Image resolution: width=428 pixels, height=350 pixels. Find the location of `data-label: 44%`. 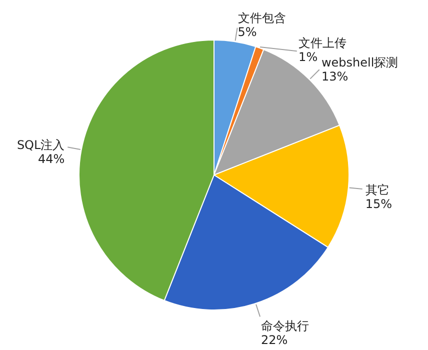

data-label: 44% is located at coordinates (51, 159).